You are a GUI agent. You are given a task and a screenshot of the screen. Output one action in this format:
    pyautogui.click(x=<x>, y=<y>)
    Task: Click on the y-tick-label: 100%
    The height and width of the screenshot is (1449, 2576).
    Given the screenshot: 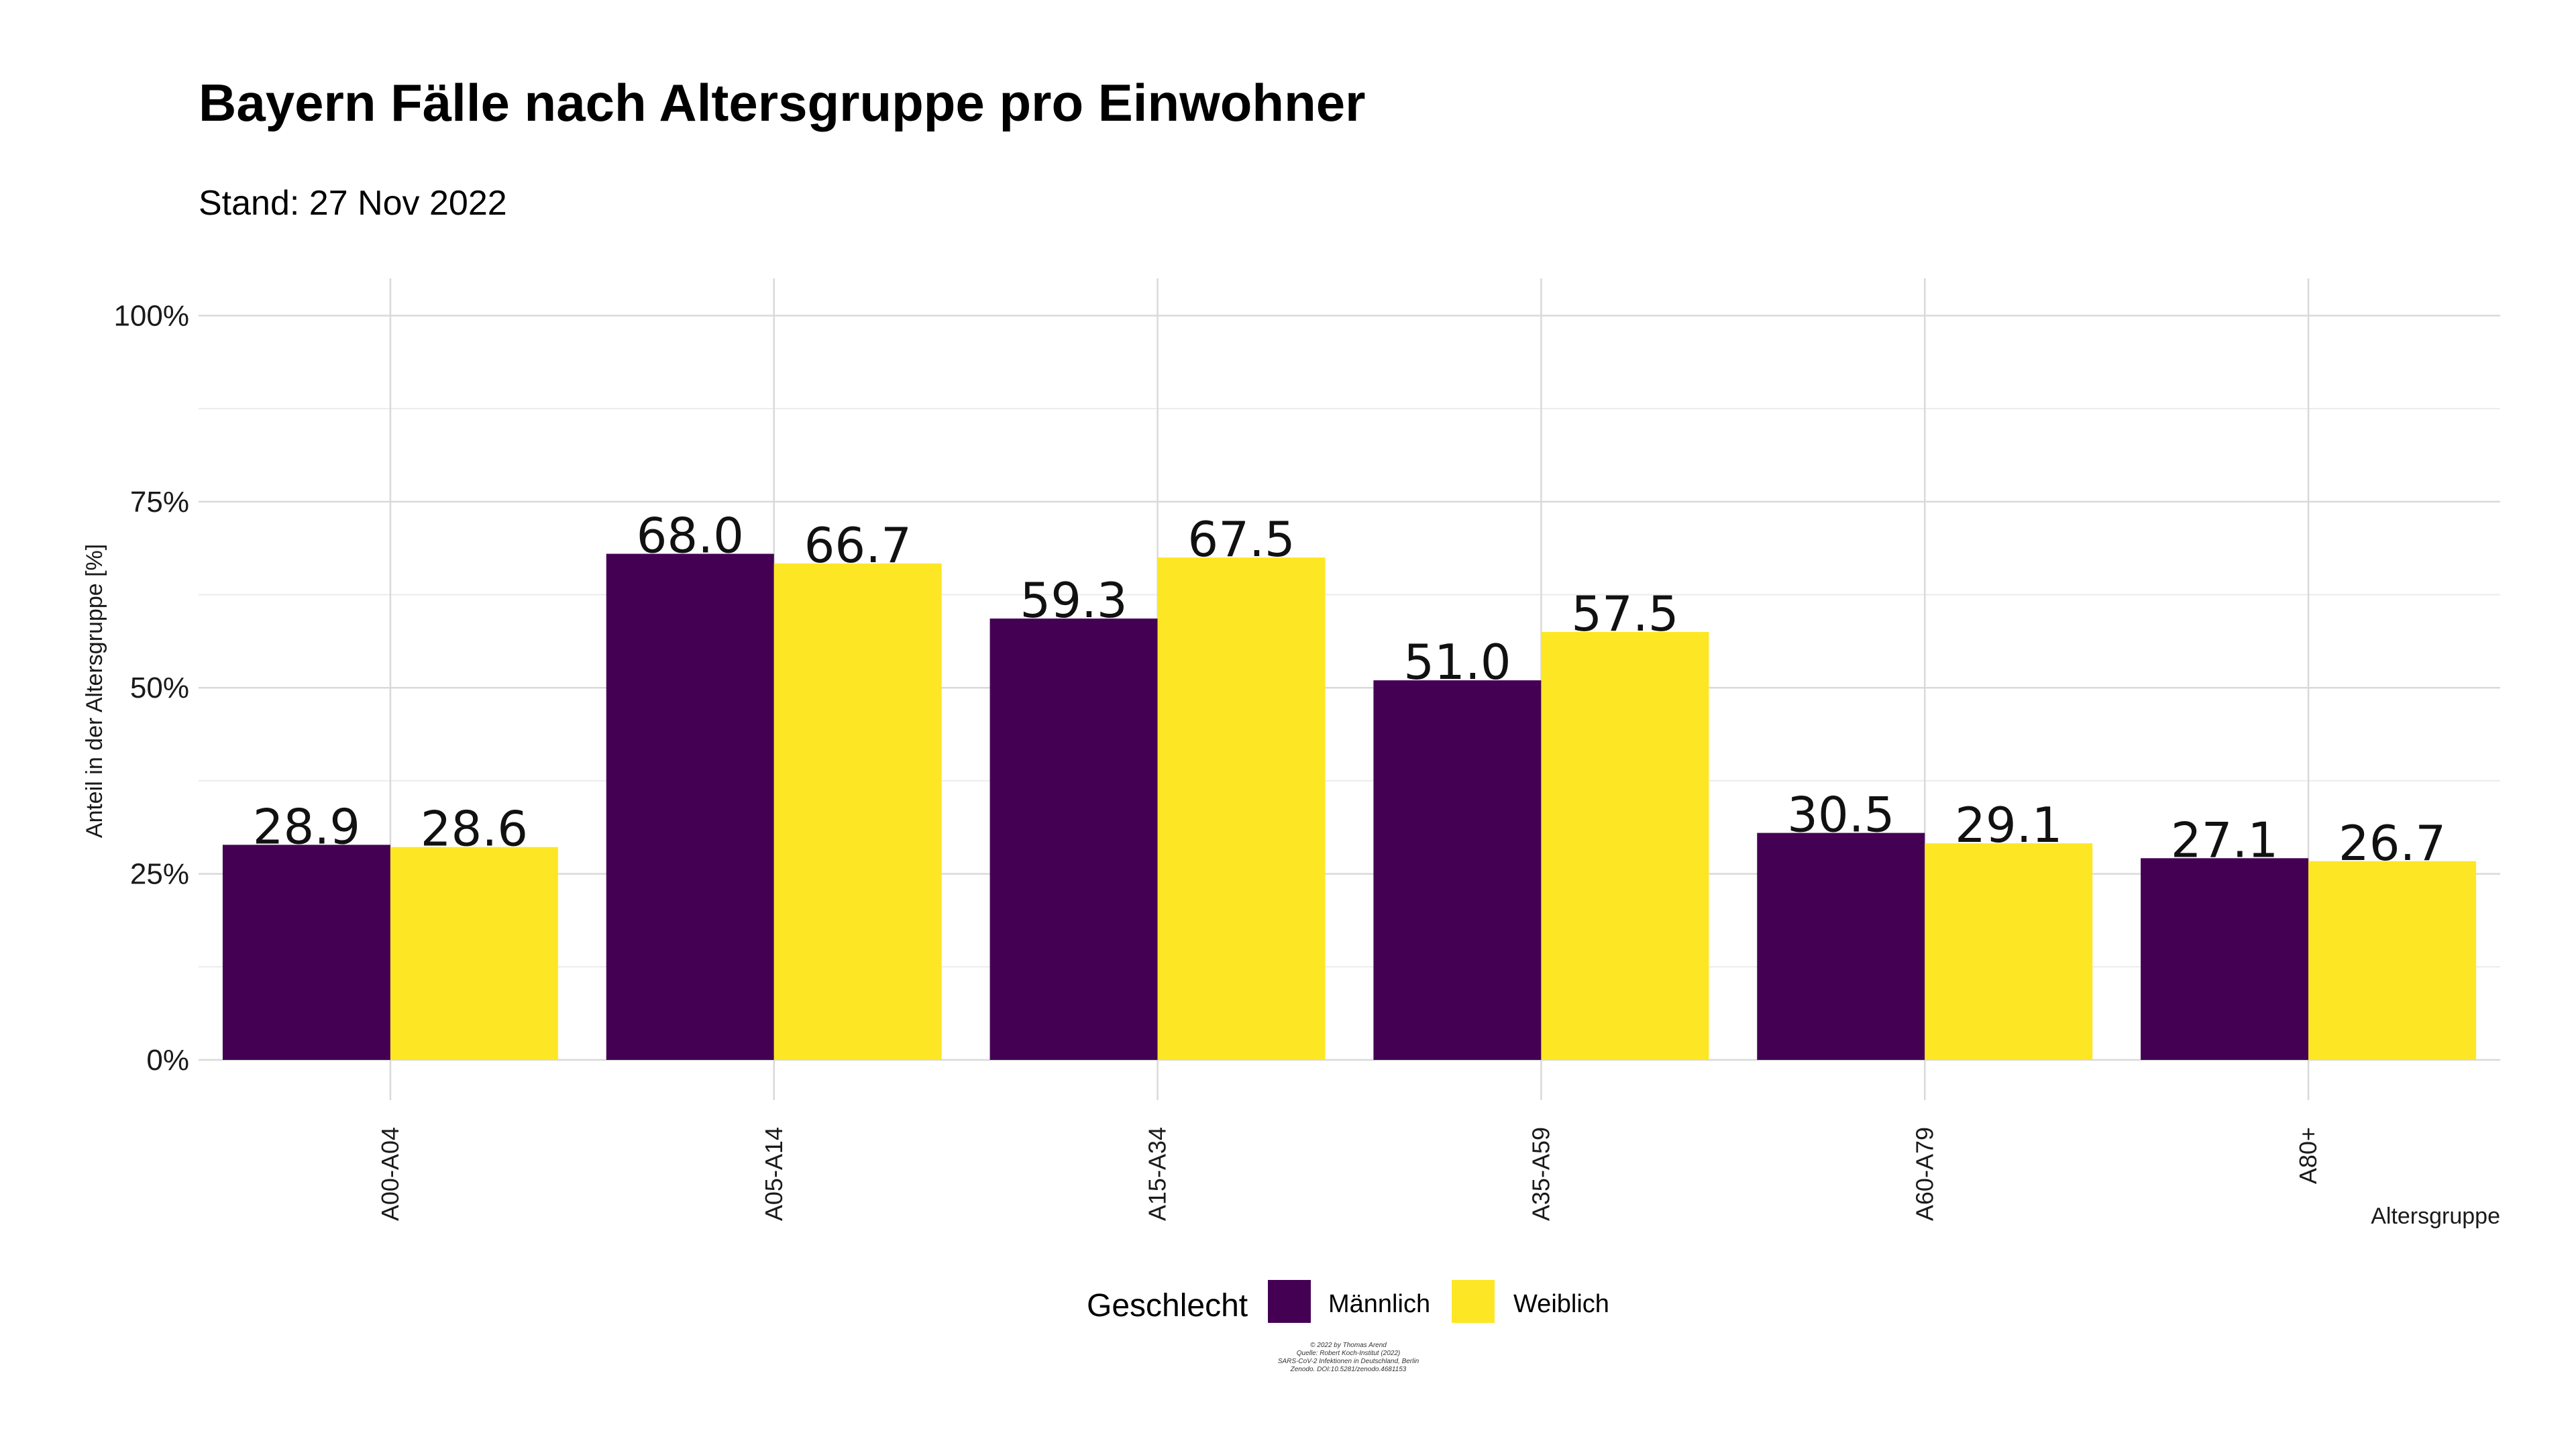 What is the action you would take?
    pyautogui.click(x=151, y=315)
    